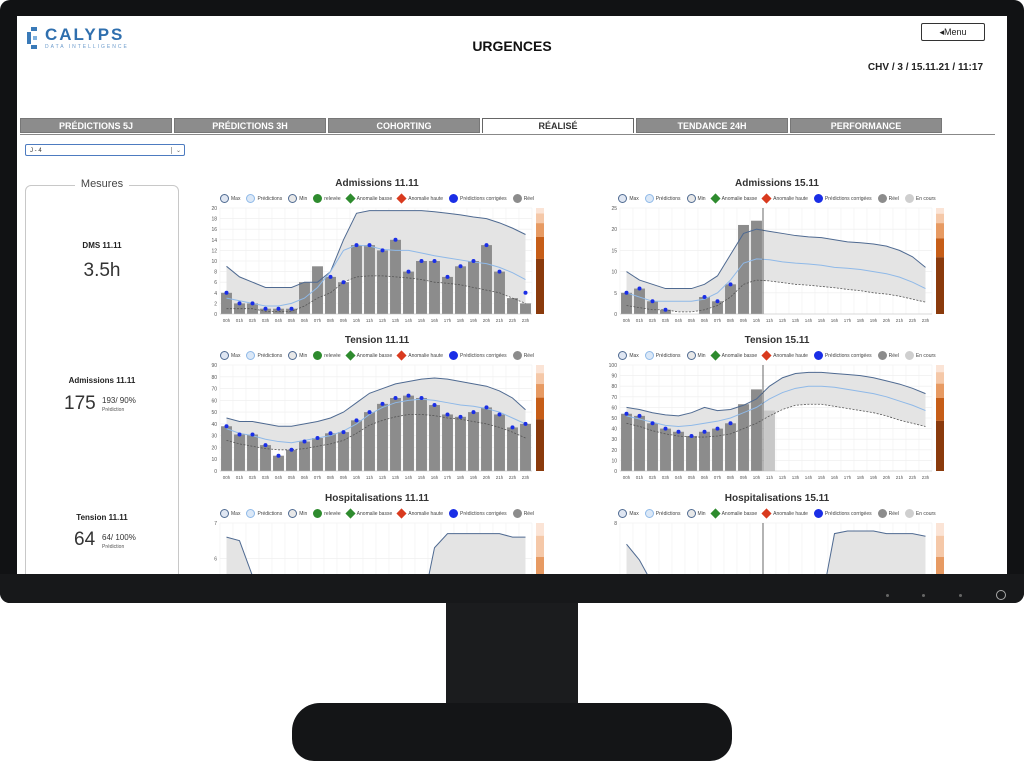  What do you see at coordinates (105, 150) in the screenshot?
I see `day-select: J - 4 ⌄` at bounding box center [105, 150].